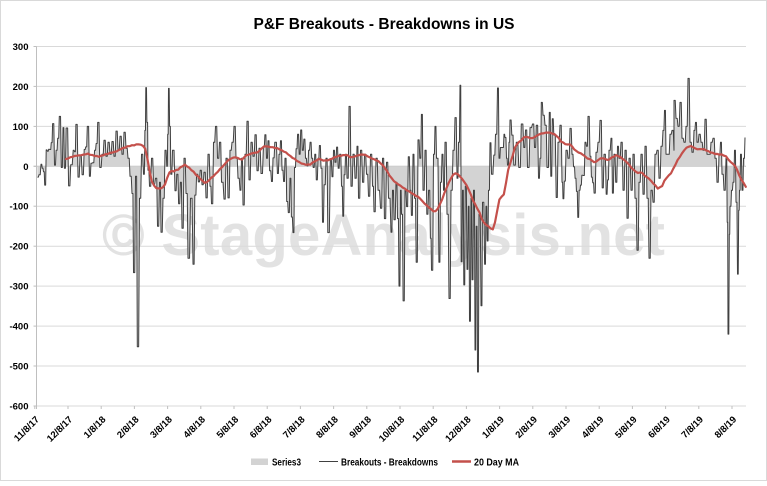  I want to click on svg-text: 300, so click(21, 47).